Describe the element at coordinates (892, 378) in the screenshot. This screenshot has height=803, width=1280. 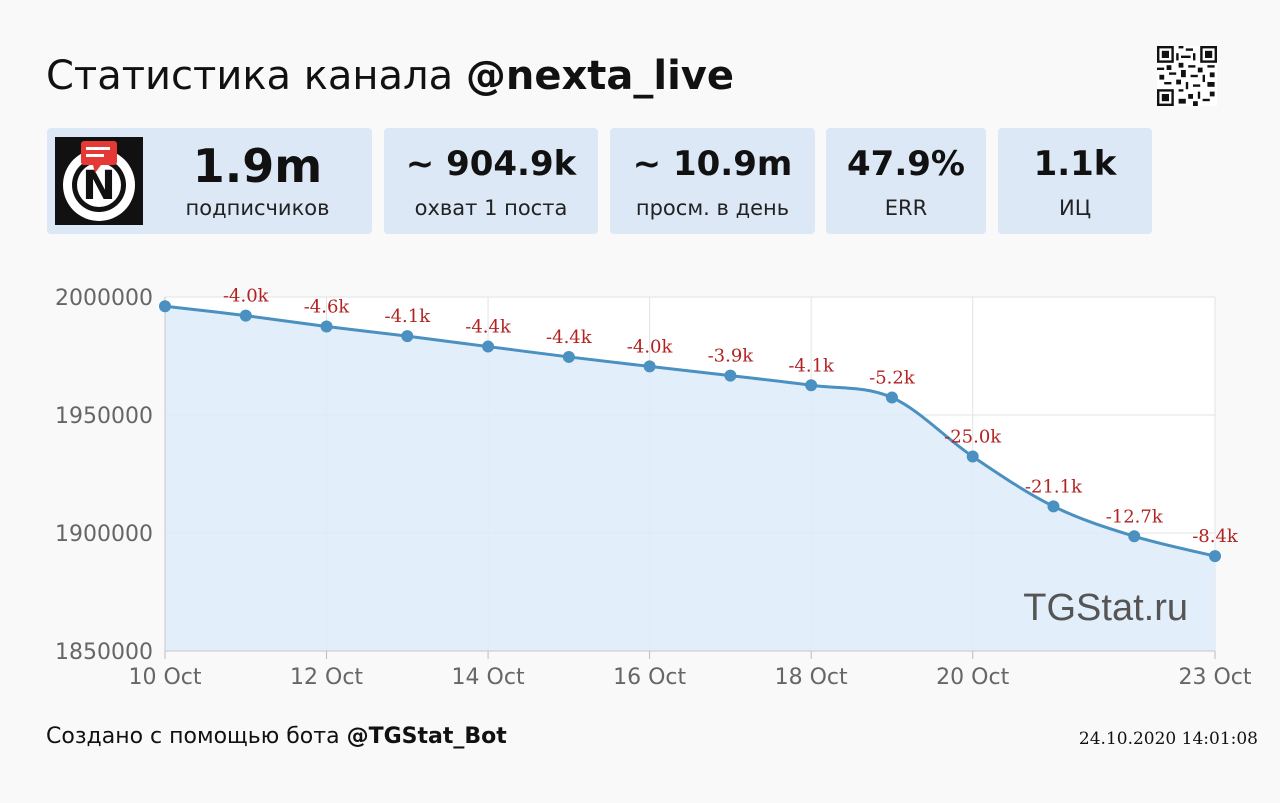
I see `data-label: -5.2k` at that location.